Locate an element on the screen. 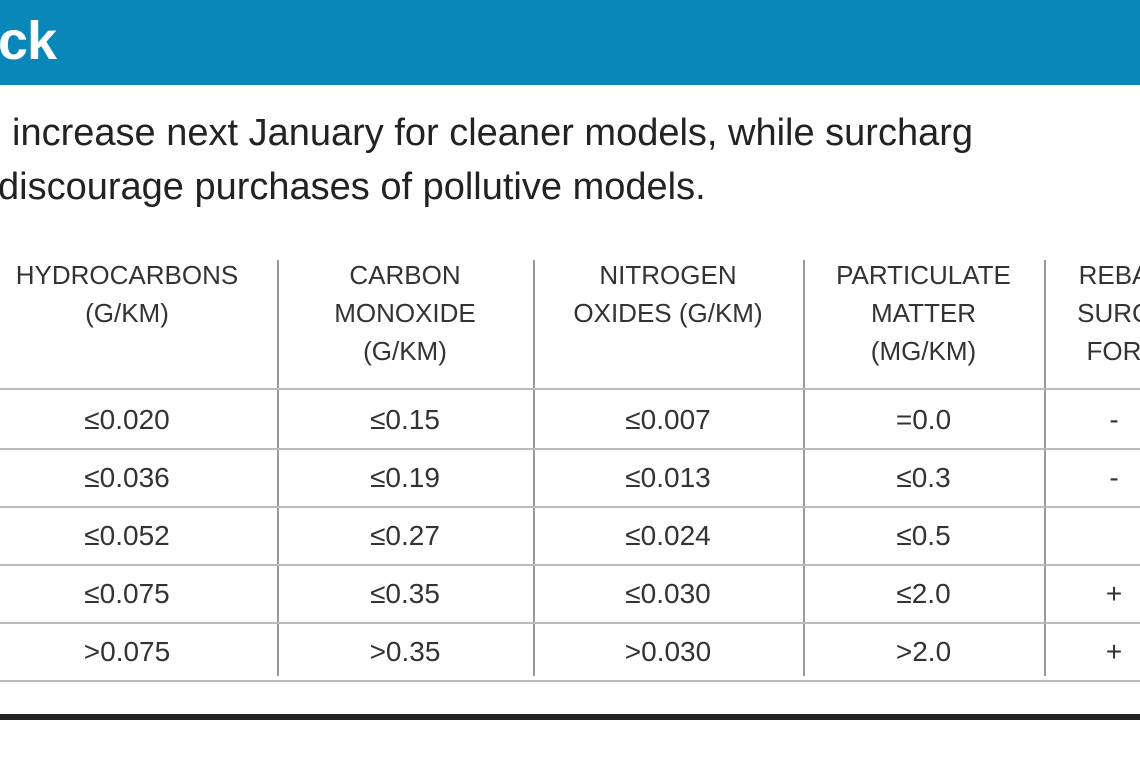 The image size is (1140, 760). table-cell: ≤0.020 is located at coordinates (127, 419).